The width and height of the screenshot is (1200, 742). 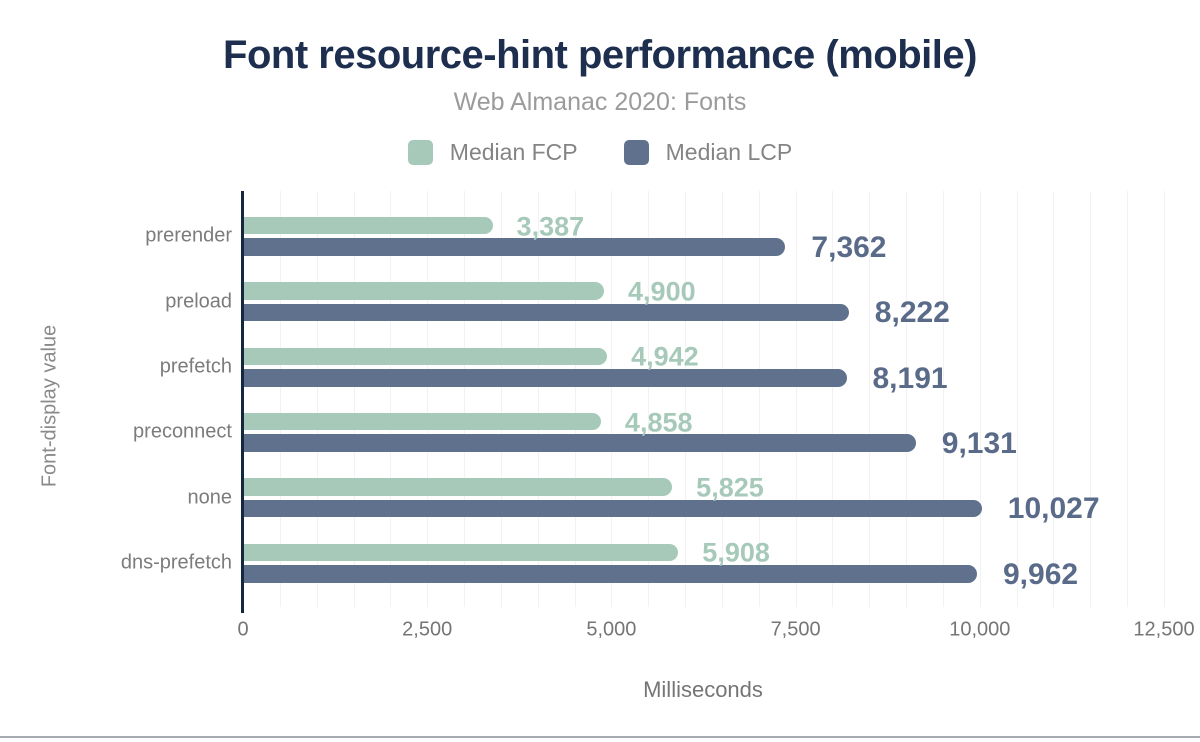 What do you see at coordinates (736, 552) in the screenshot?
I see `value-label-median-fcp-dns-prefetch: 5,908` at bounding box center [736, 552].